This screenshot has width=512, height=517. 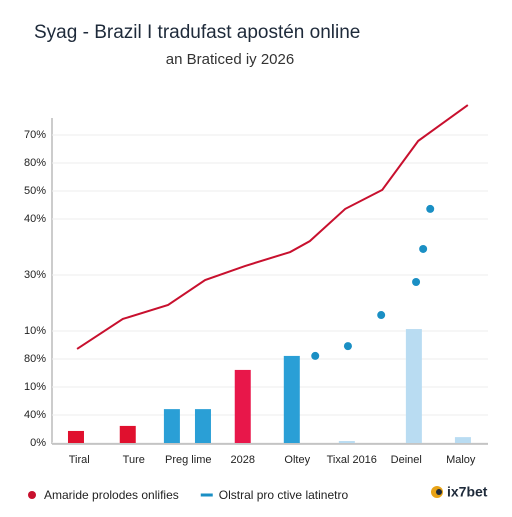 I want to click on legend-label: Amaride prolodes onlifies, so click(x=111, y=495).